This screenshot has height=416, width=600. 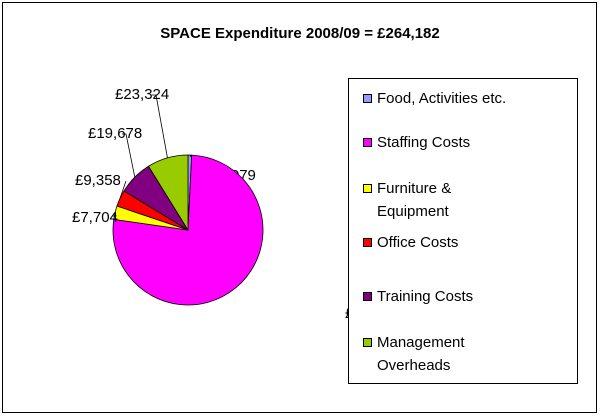 What do you see at coordinates (425, 296) in the screenshot?
I see `legend-label: Training Costs` at bounding box center [425, 296].